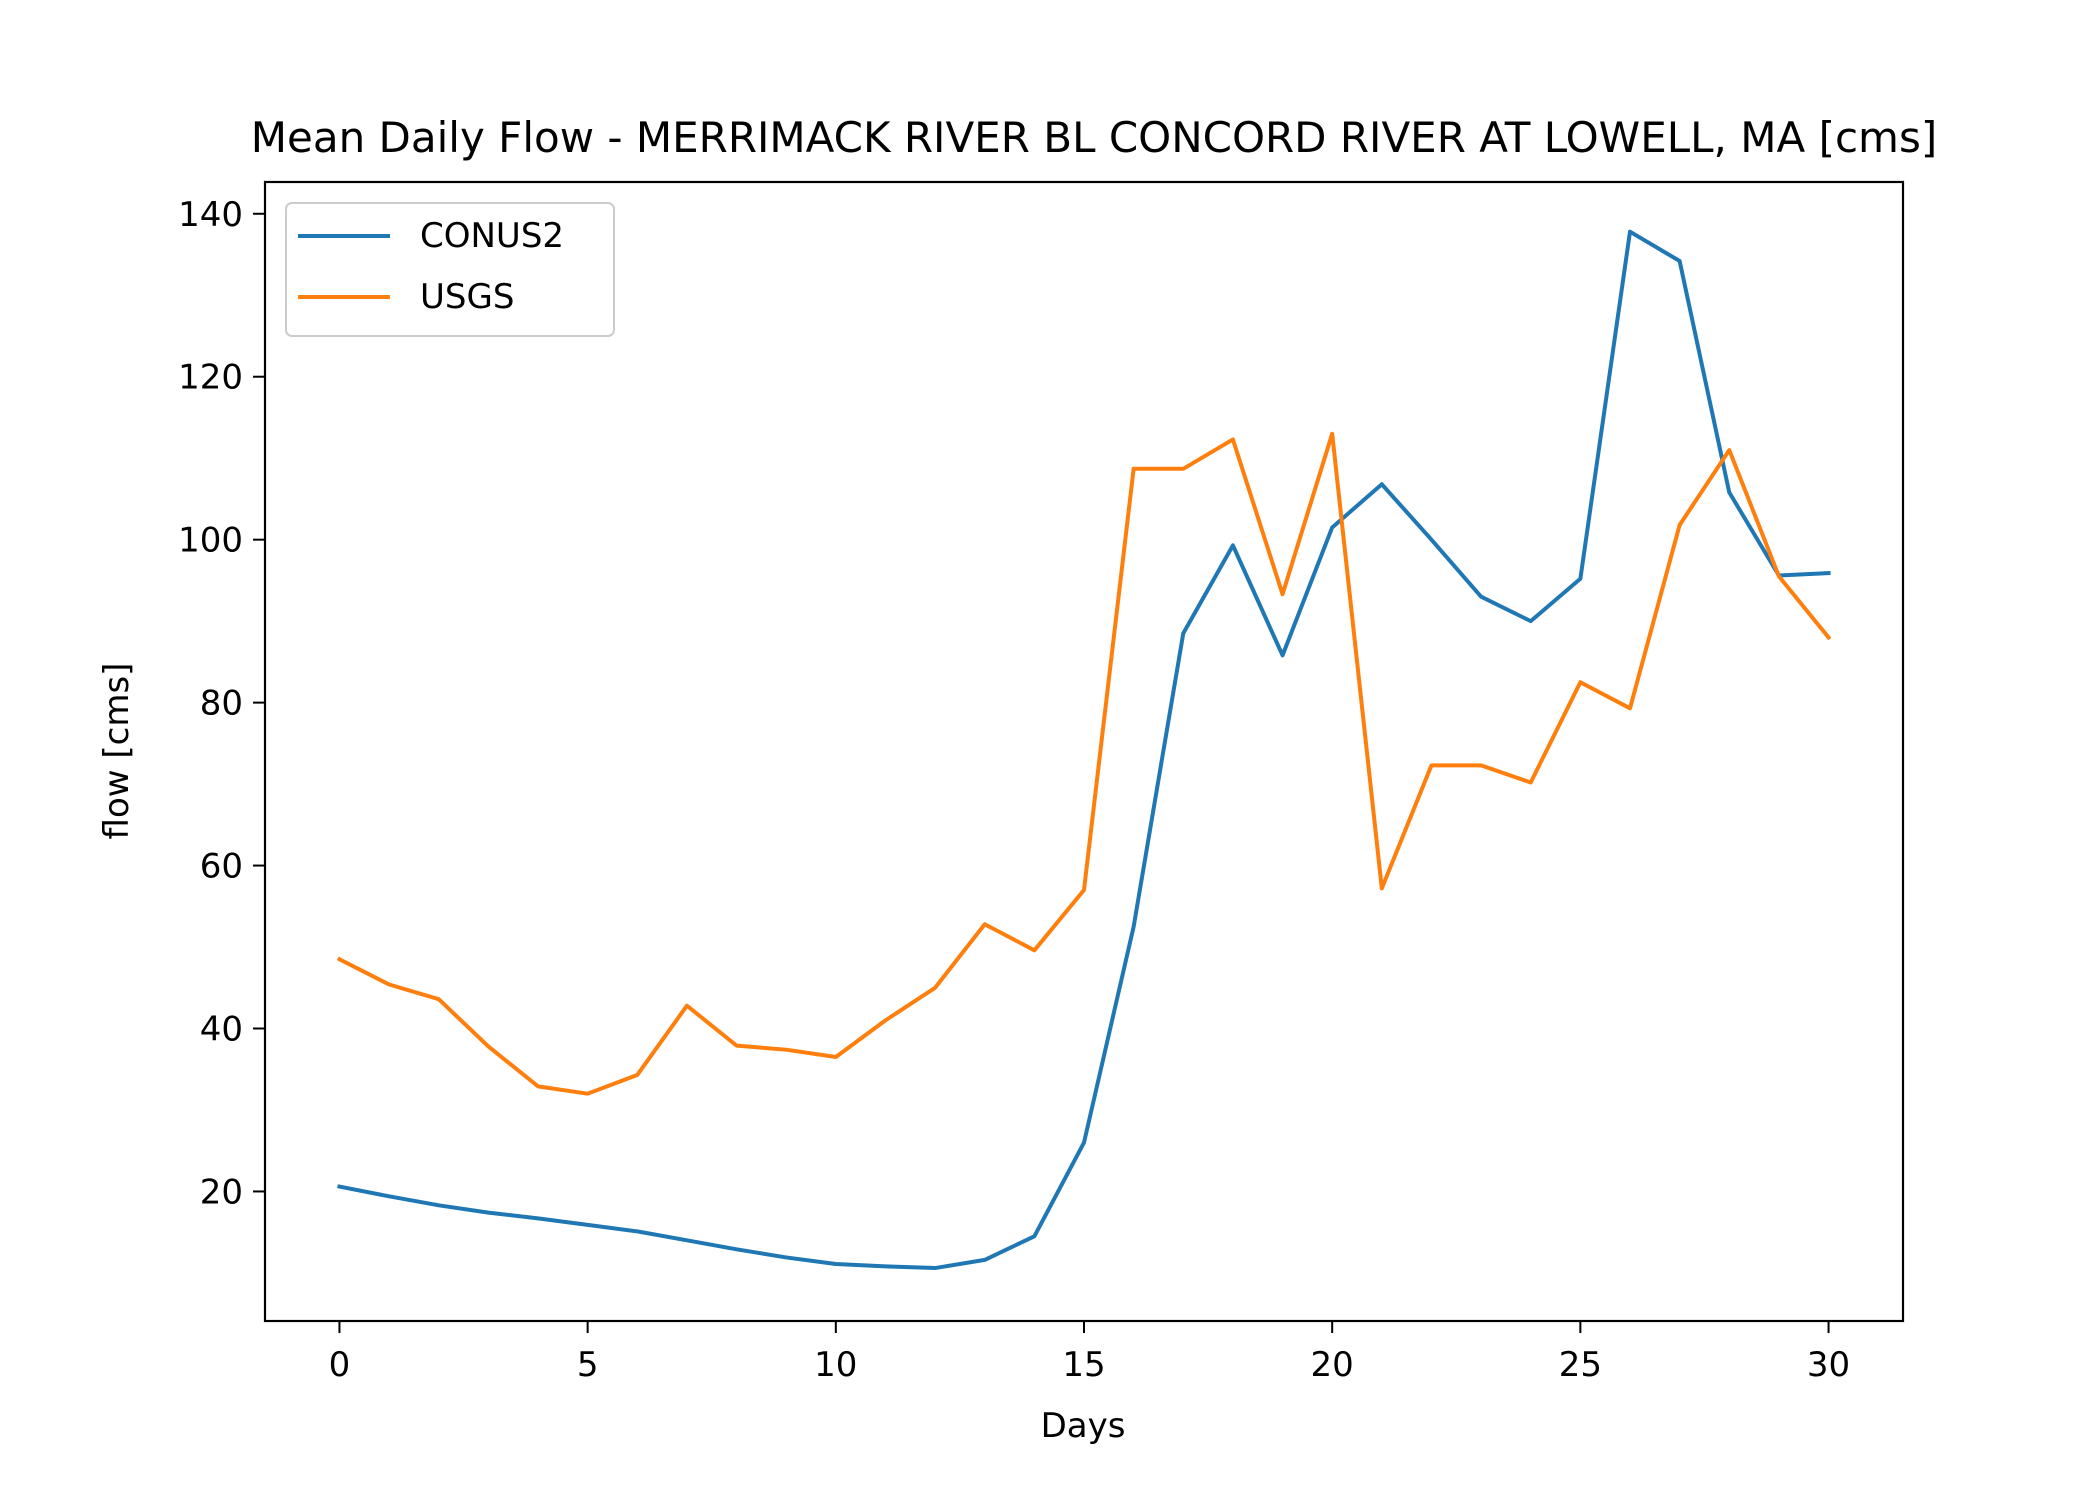 This screenshot has width=2100, height=1500. Describe the element at coordinates (340, 1365) in the screenshot. I see `x-tick-label: 0` at that location.